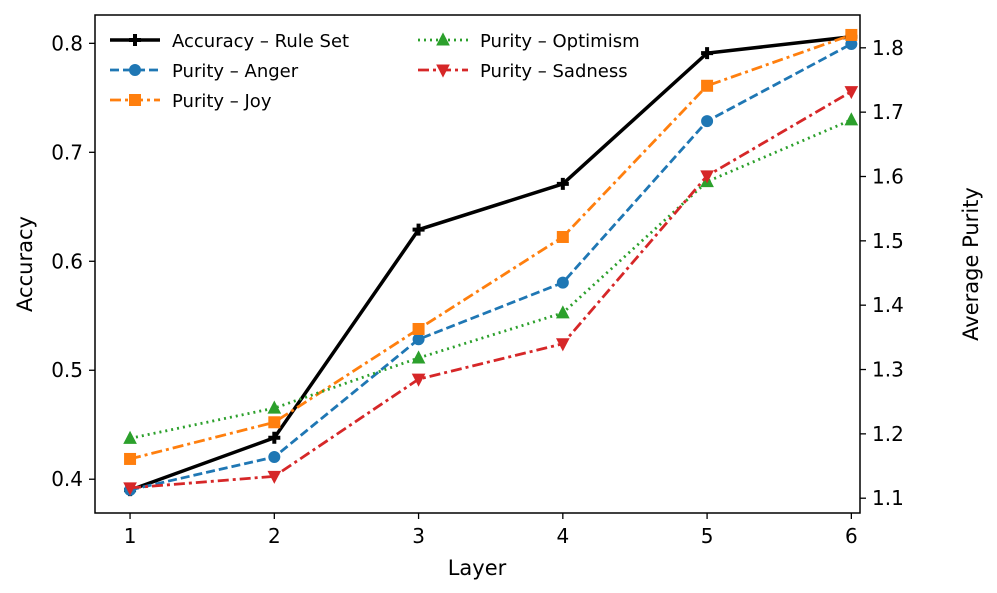 This screenshot has width=997, height=593. I want to click on legend-item: Purity – Joy, so click(191, 101).